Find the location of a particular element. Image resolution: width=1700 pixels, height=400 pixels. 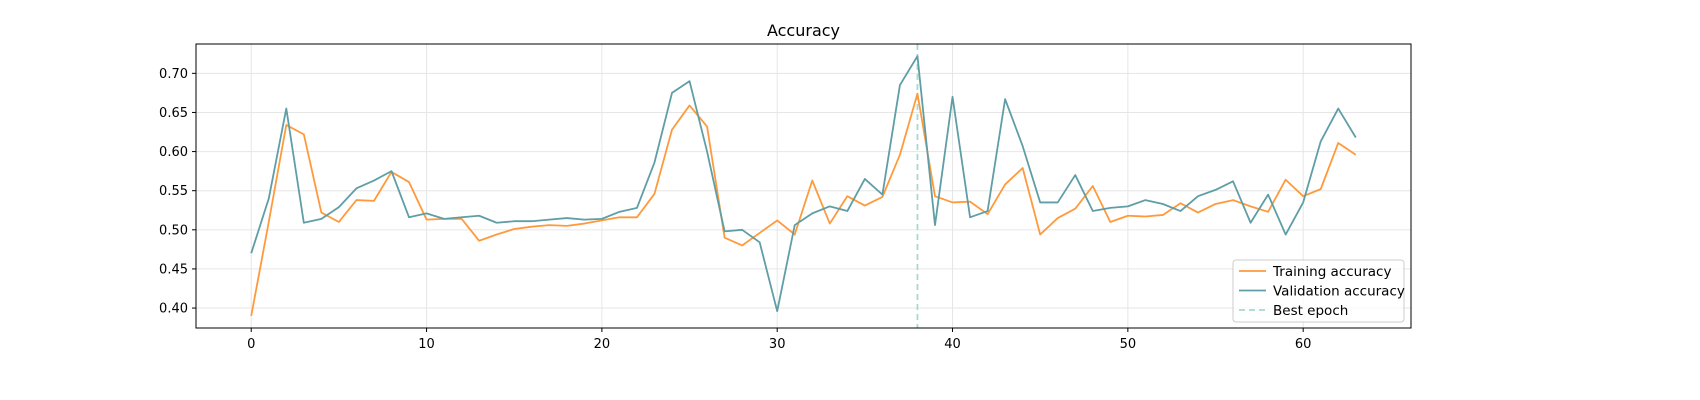

y-tick-label: 0.70 is located at coordinates (173, 74).